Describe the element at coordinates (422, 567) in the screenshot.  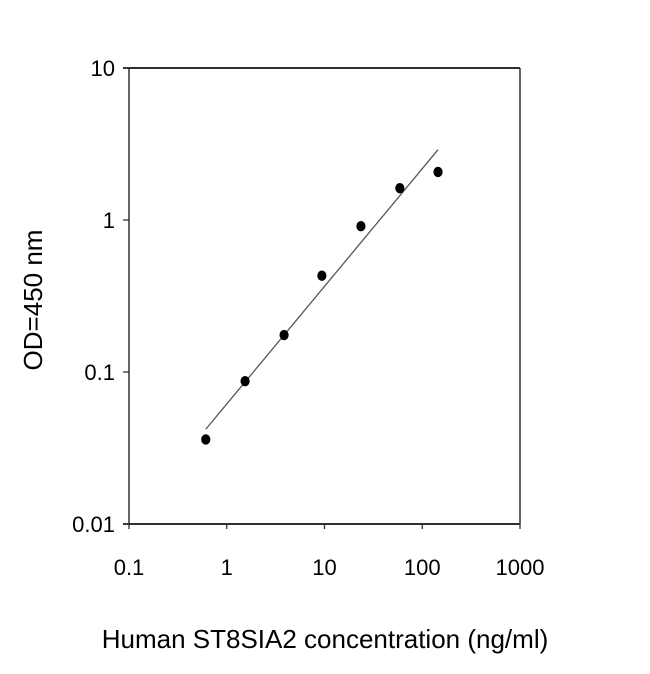
I see `x-tick-label: 100` at that location.